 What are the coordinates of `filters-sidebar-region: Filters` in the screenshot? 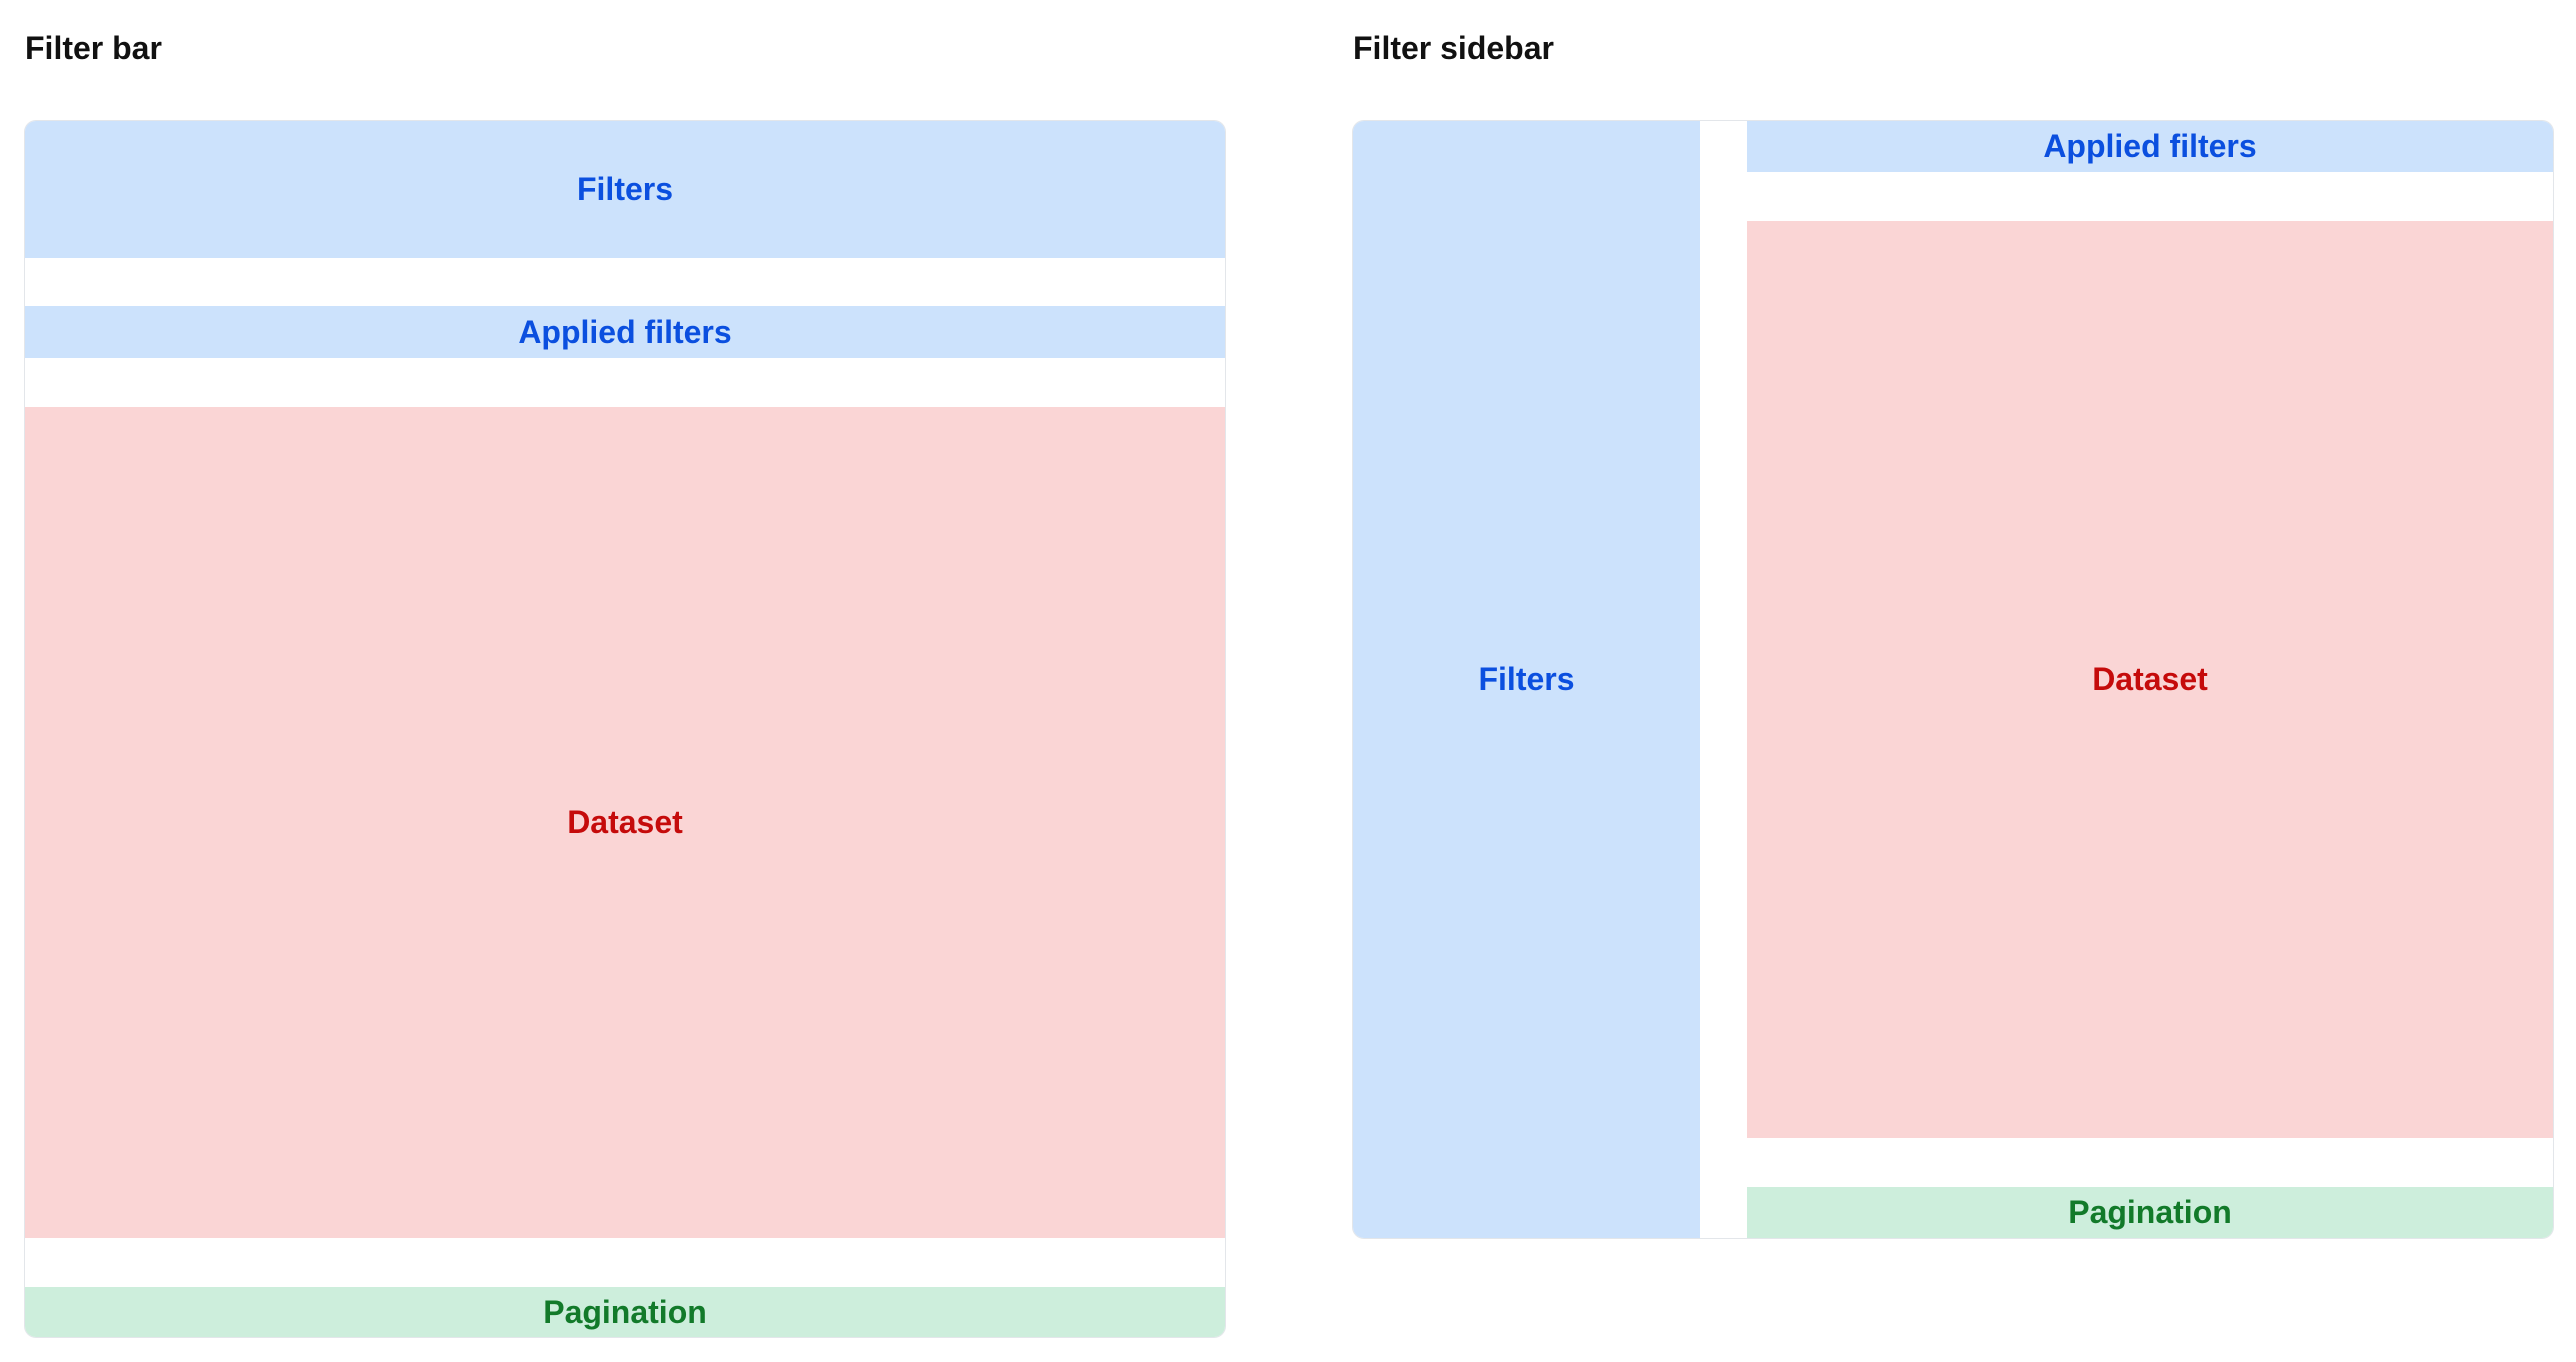 It's located at (1526, 679).